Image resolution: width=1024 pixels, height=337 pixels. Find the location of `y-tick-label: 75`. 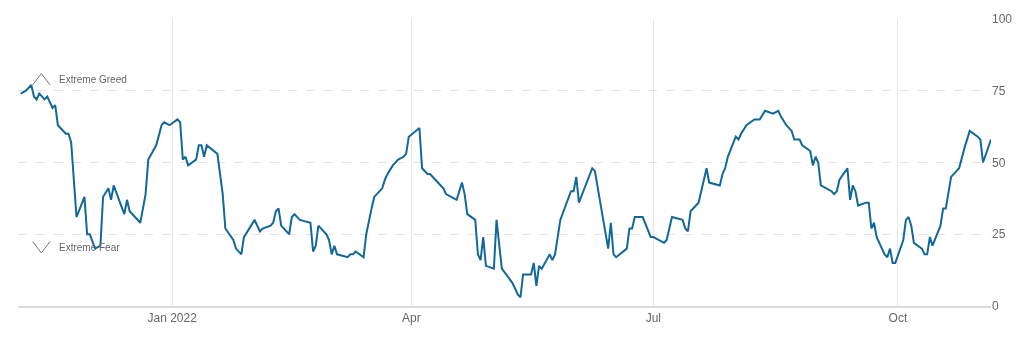

y-tick-label: 75 is located at coordinates (999, 90).